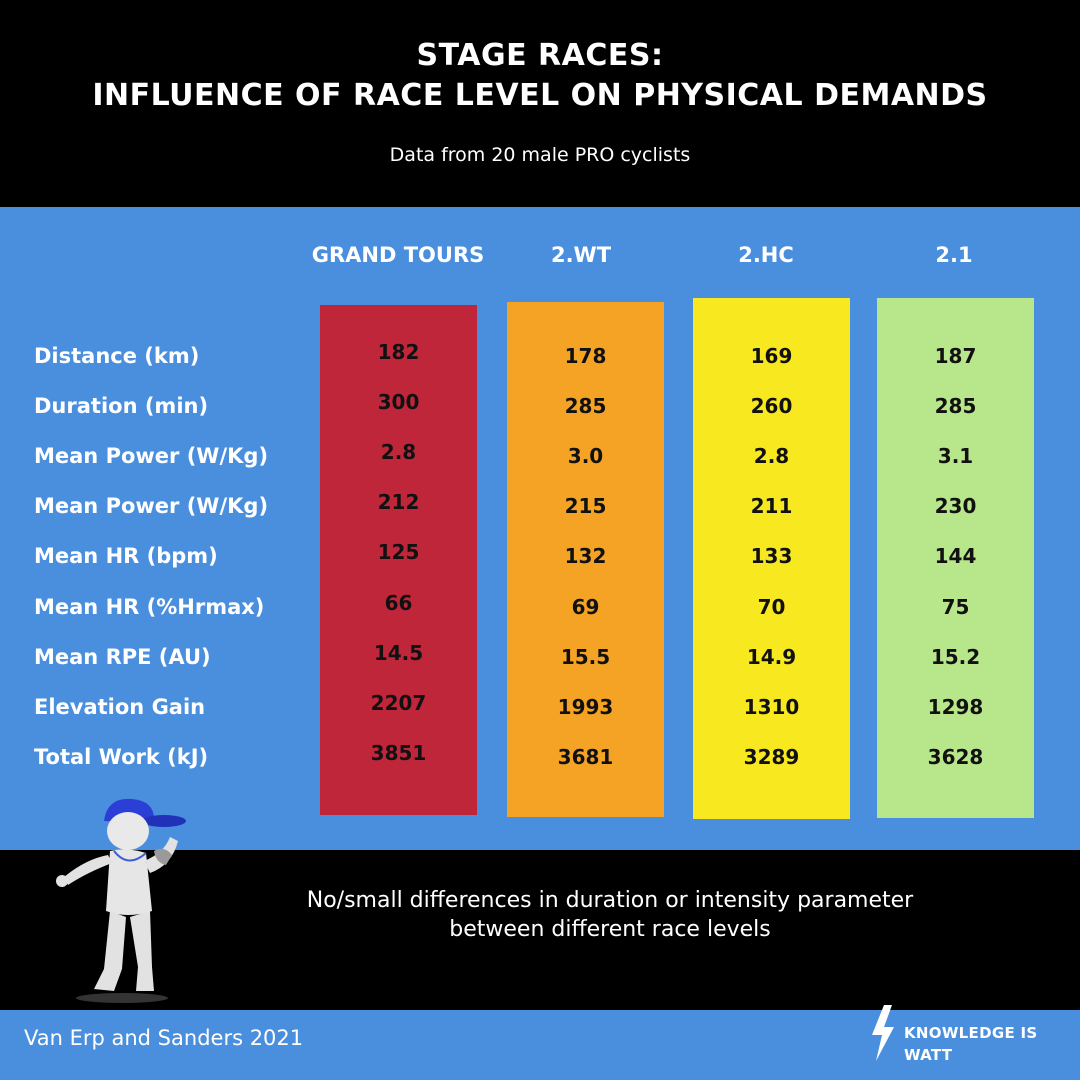 The height and width of the screenshot is (1080, 1080). What do you see at coordinates (122, 656) in the screenshot?
I see `row-label: Mean RPE (AU)` at bounding box center [122, 656].